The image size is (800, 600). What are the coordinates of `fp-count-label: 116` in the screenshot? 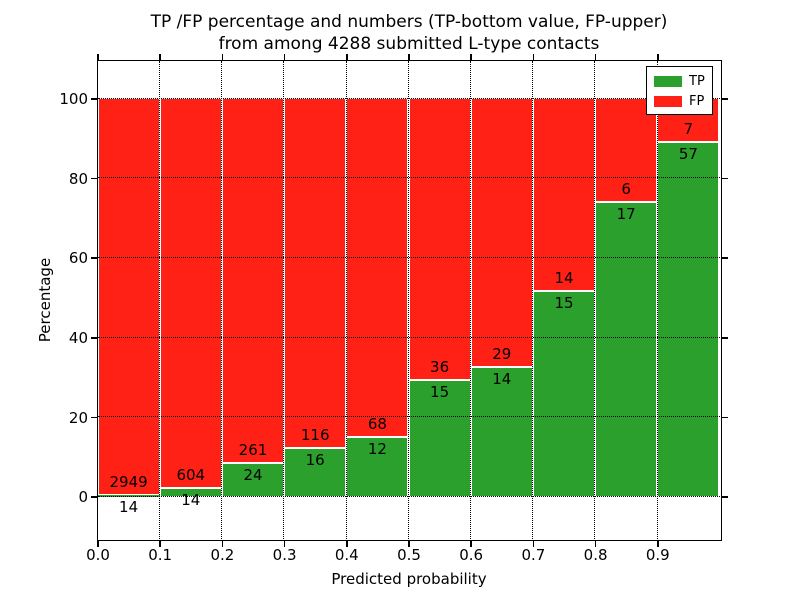 It's located at (315, 435).